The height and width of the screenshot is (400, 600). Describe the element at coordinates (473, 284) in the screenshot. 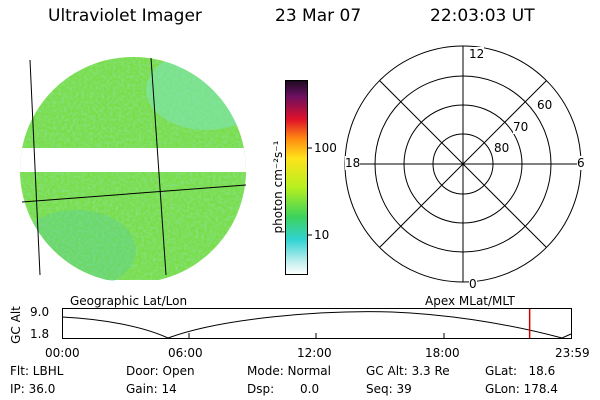

I see `mlt-label-0: 0` at that location.